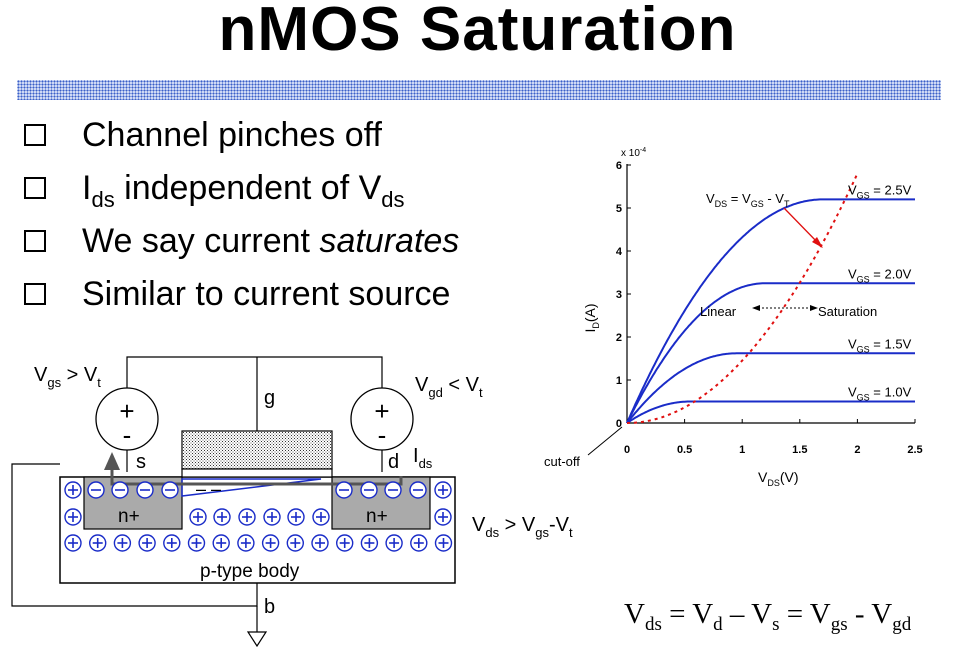 The image size is (955, 651). Describe the element at coordinates (847, 311) in the screenshot. I see `saturation-label: Saturation` at that location.